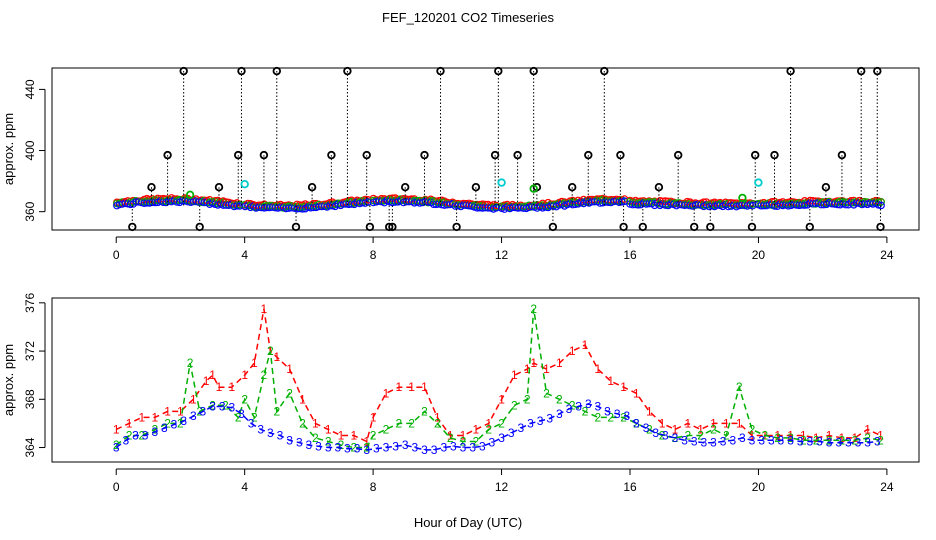 This screenshot has width=936, height=540. Describe the element at coordinates (30, 211) in the screenshot. I see `top-y-tick-label: 360` at that location.